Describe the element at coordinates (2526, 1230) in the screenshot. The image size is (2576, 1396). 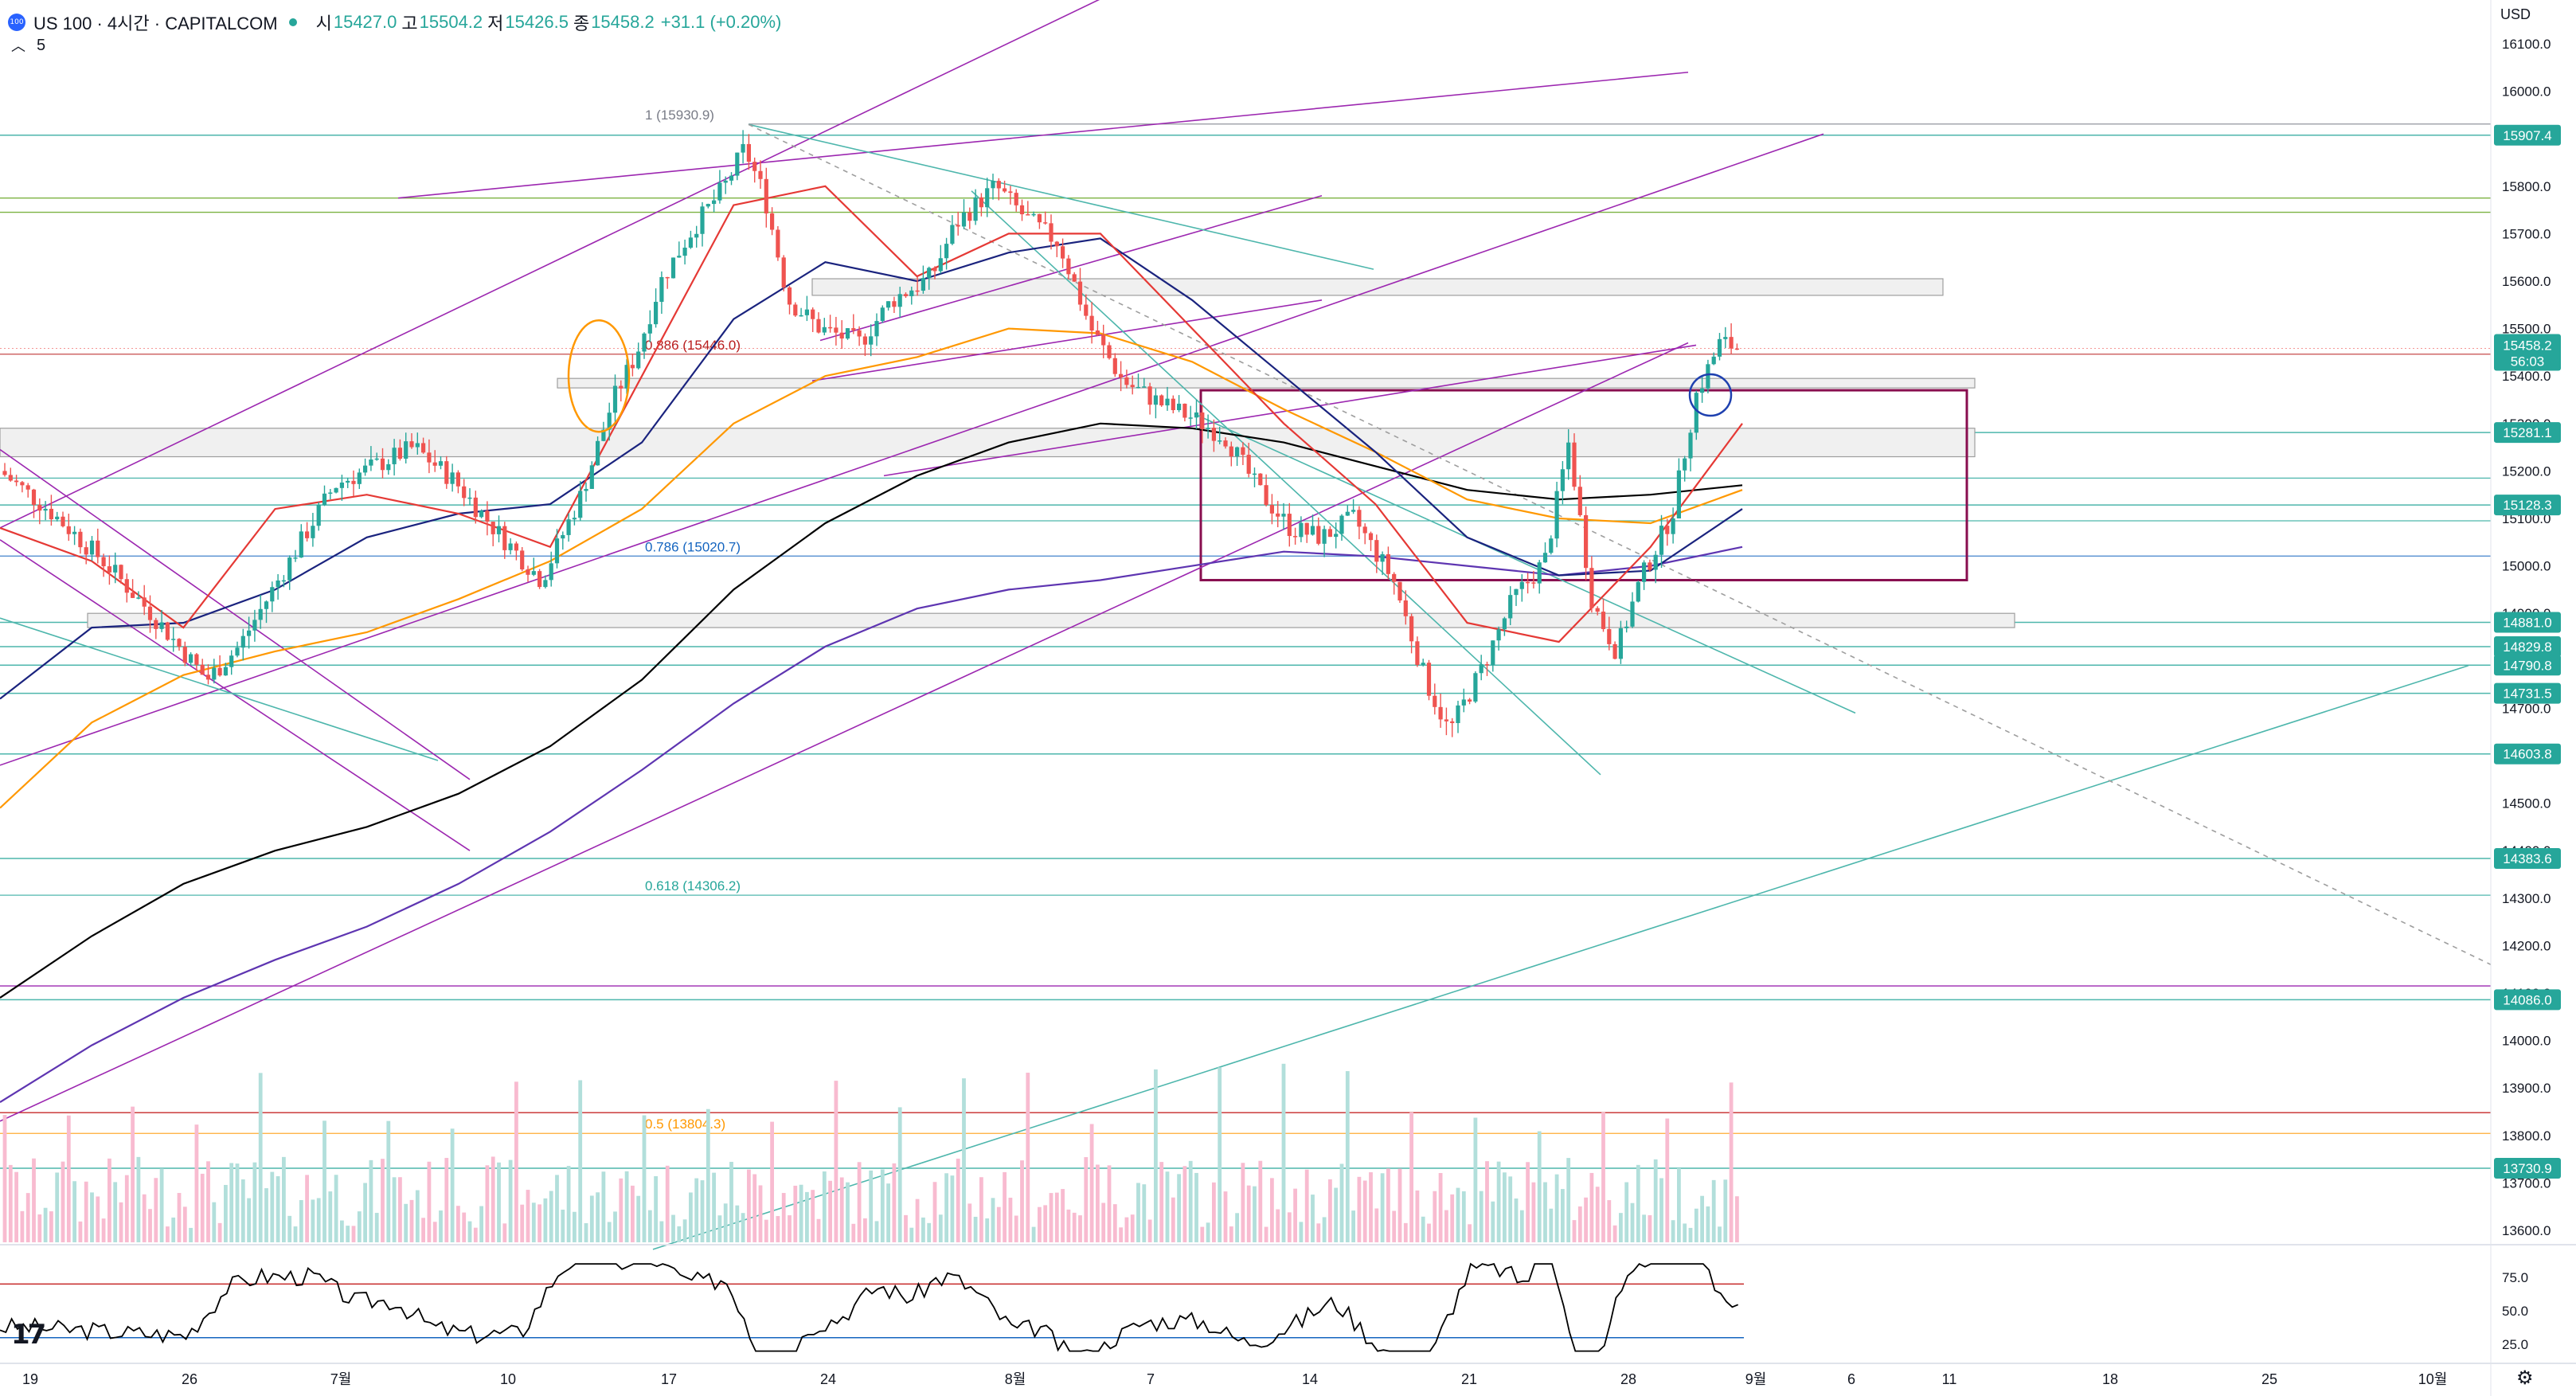
I see `price-tick-label: 13600.0` at that location.